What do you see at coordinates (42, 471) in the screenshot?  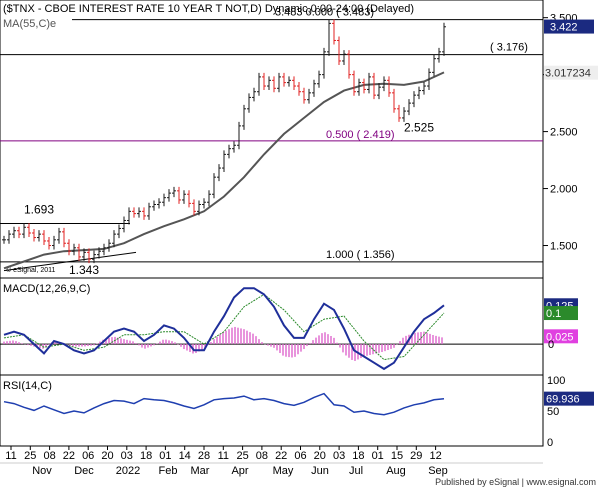 I see `x-month-label-0: Nov` at bounding box center [42, 471].